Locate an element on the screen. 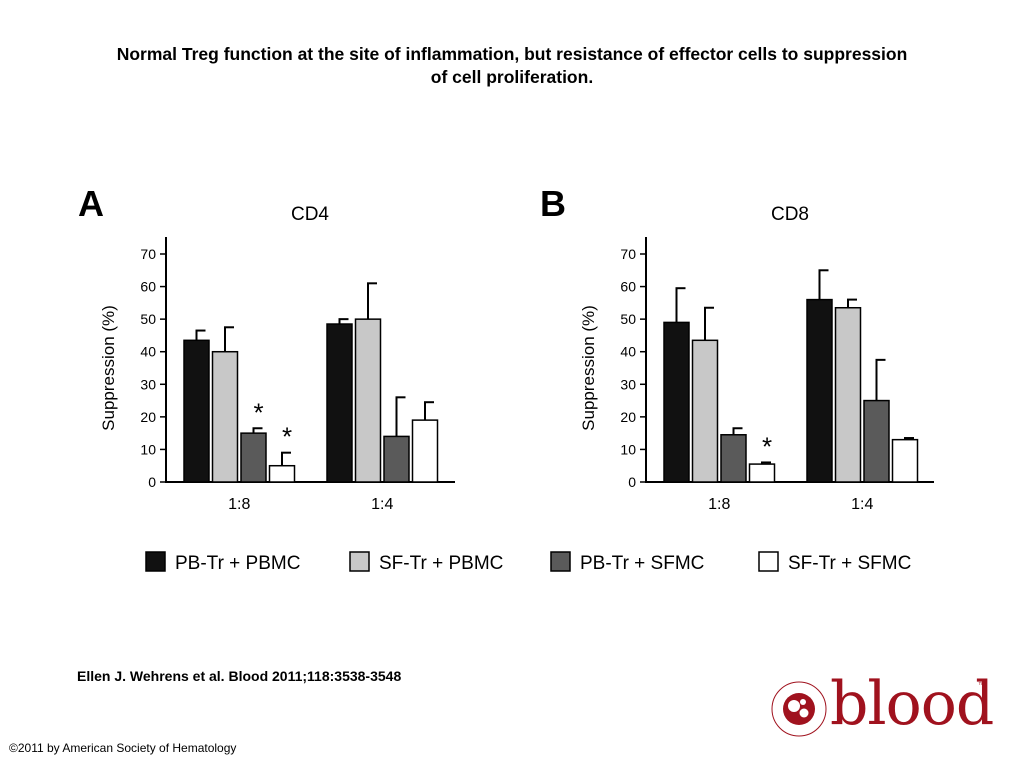 The height and width of the screenshot is (768, 1024). legend-item: PB-Tr + PBMC is located at coordinates (222, 562).